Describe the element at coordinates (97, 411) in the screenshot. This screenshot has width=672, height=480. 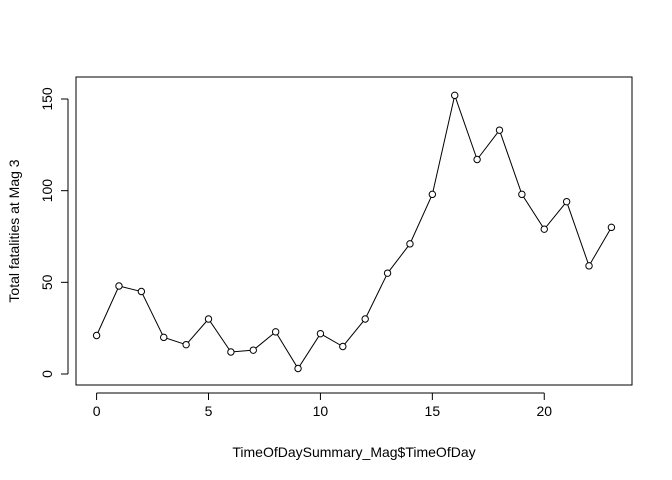
I see `x-tick-label: 0` at that location.